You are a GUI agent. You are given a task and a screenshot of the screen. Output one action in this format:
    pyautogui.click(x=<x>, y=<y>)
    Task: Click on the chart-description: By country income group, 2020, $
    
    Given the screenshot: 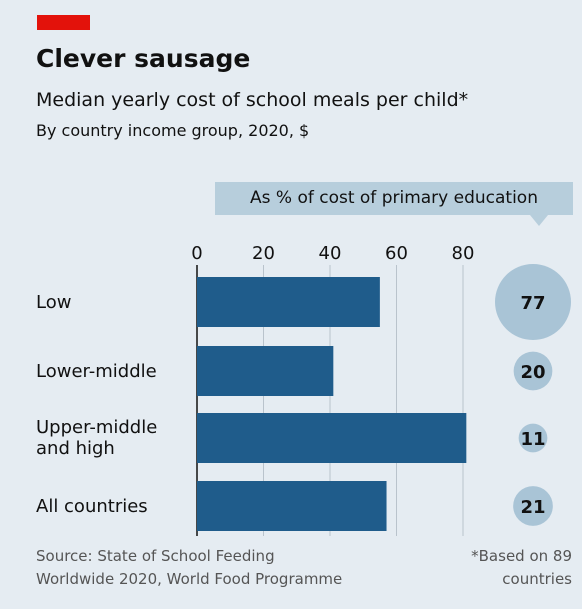 What is the action you would take?
    pyautogui.click(x=173, y=130)
    